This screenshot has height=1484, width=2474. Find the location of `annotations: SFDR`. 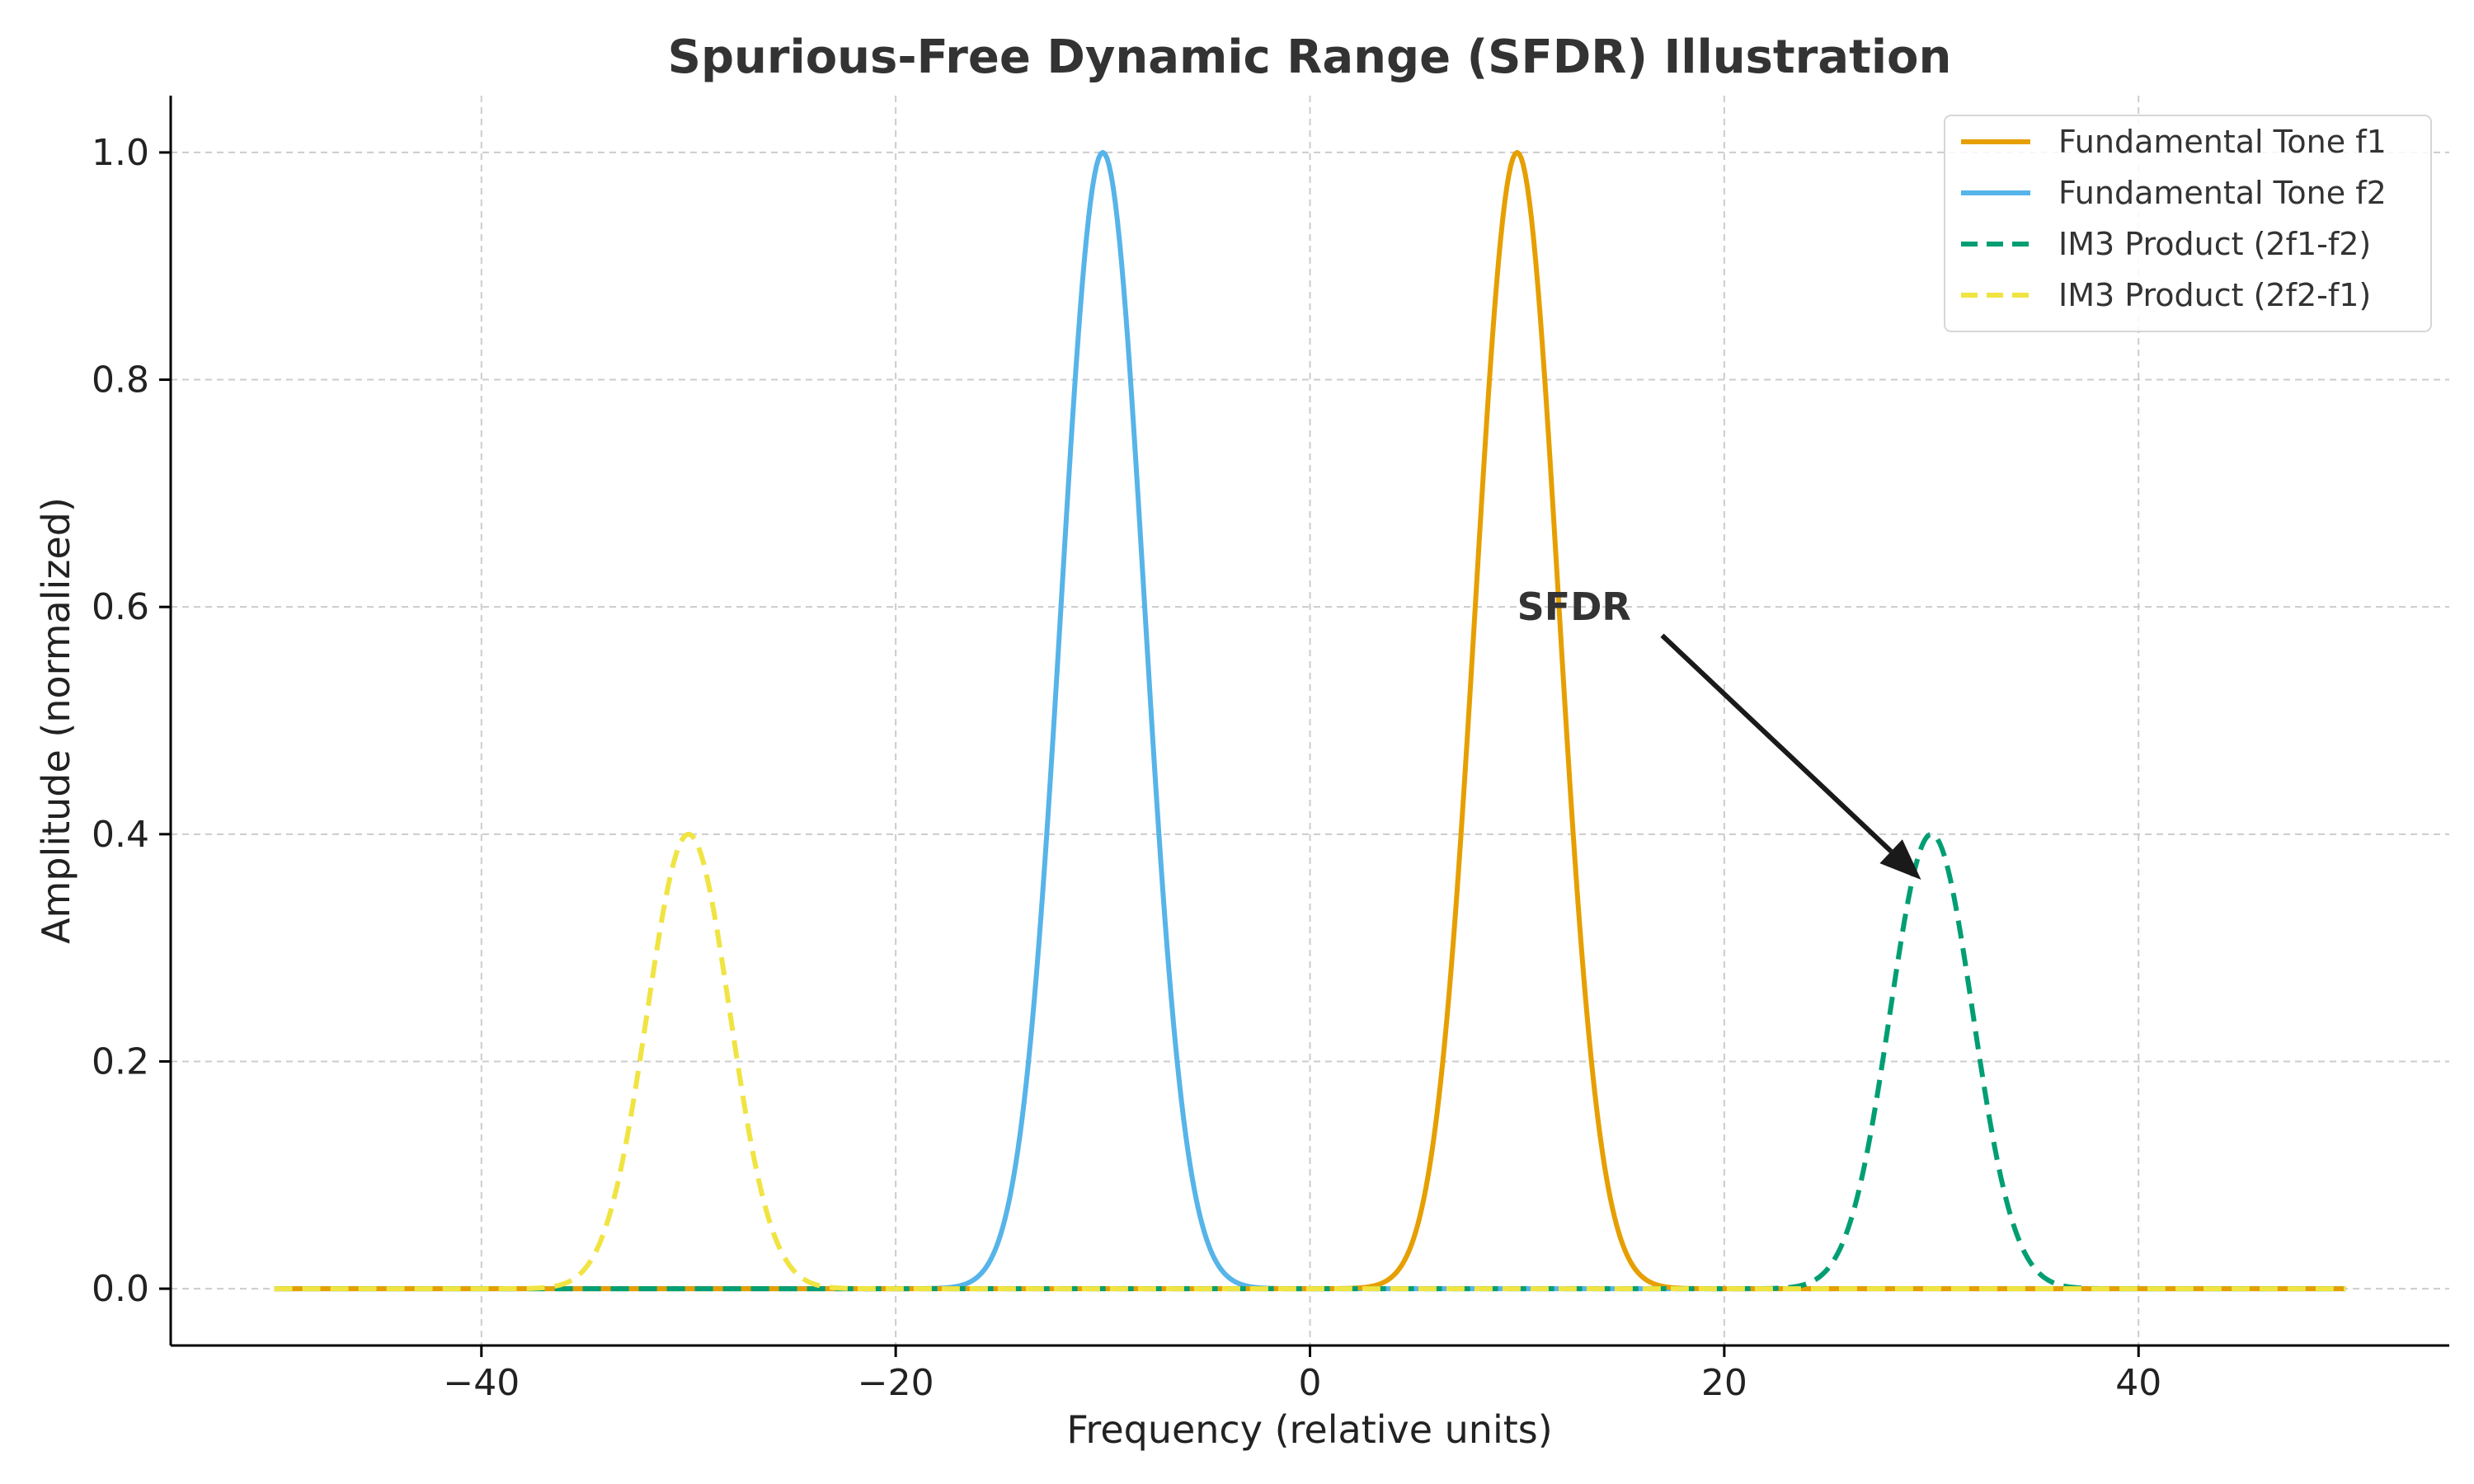

annotations: SFDR is located at coordinates (1719, 732).